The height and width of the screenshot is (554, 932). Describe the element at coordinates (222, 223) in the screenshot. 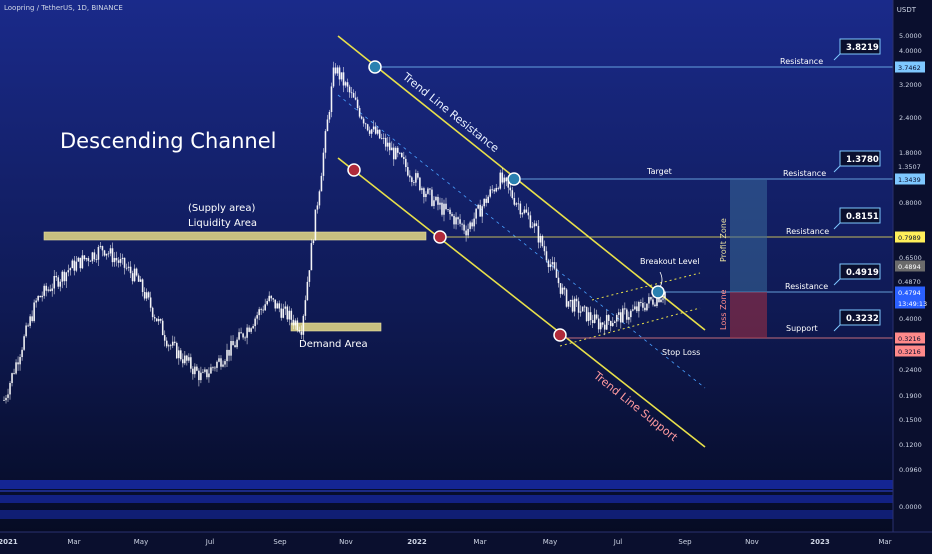

I see `liquidity-area-label: Liquidity Area` at that location.